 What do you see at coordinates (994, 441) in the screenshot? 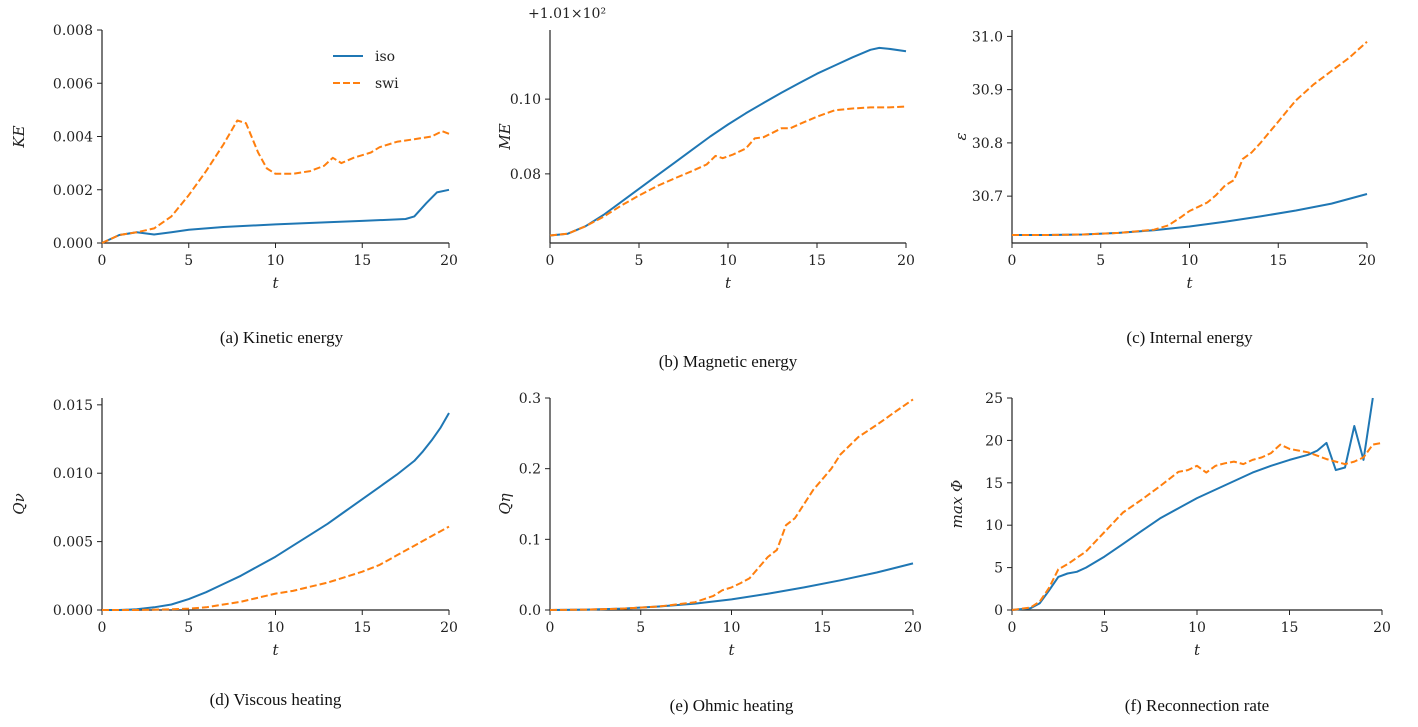
I see `y-tick-label: 20` at bounding box center [994, 441].